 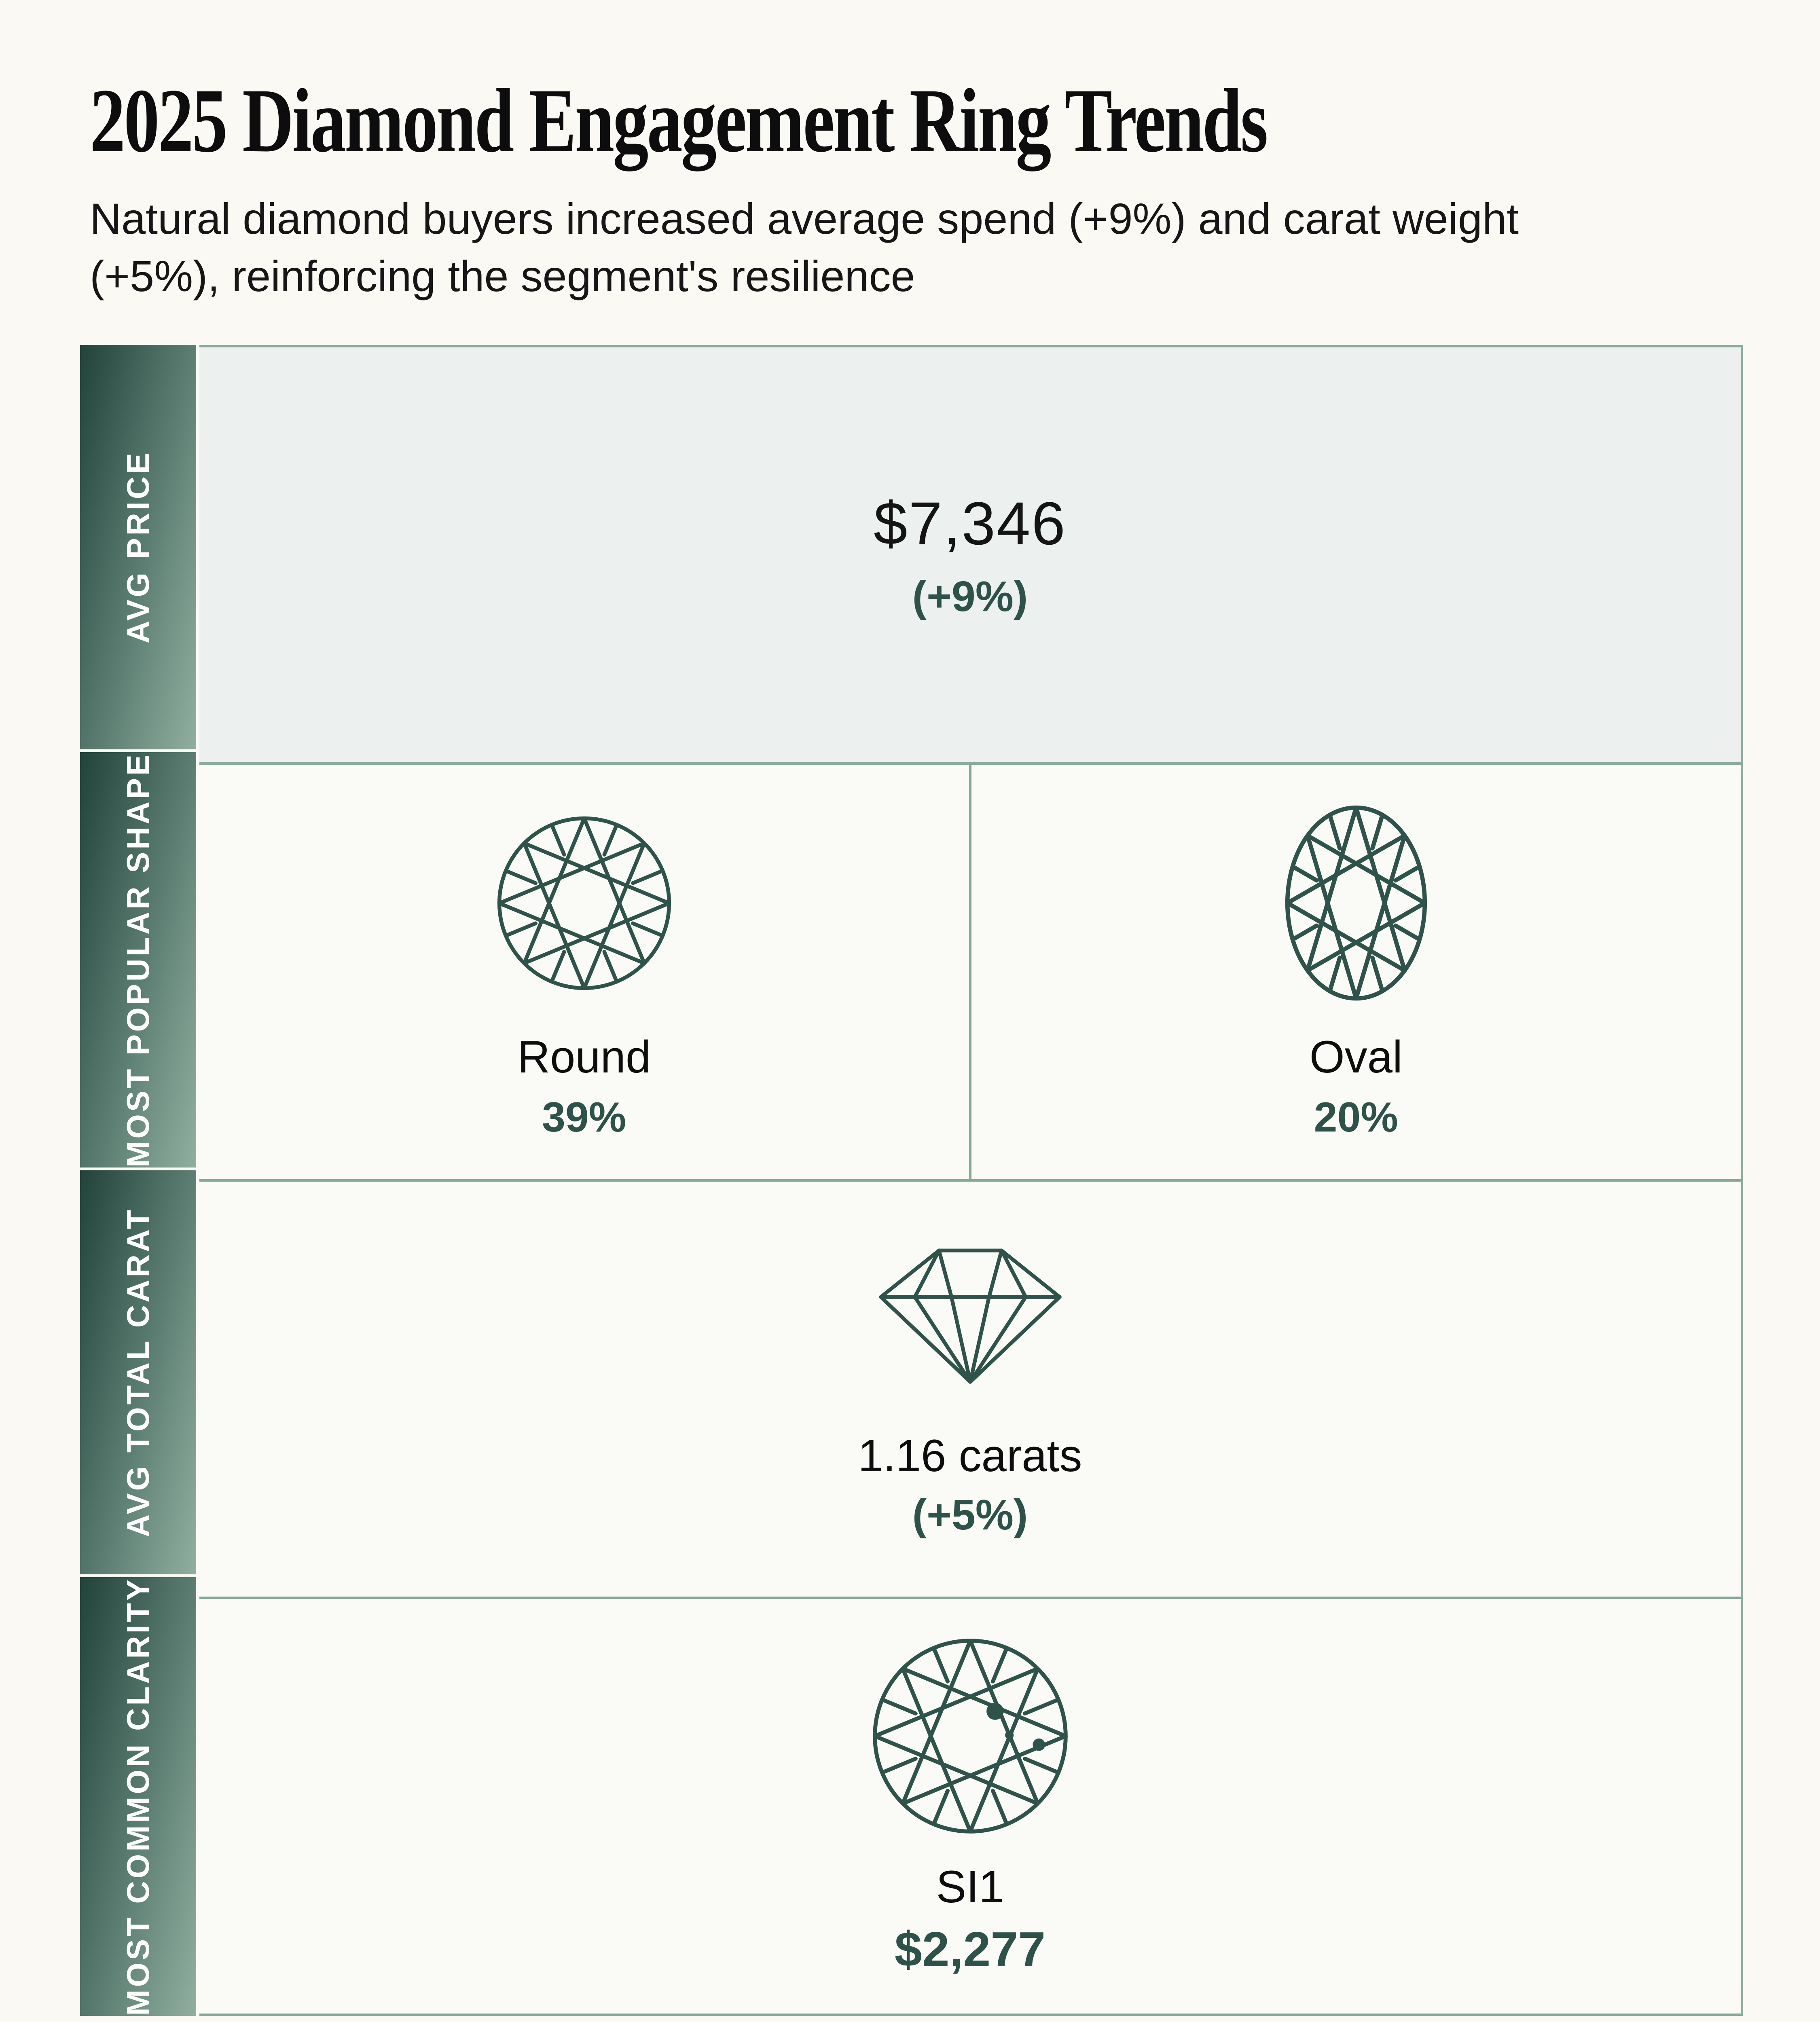 I want to click on sidebar-cell-common-clarity: MOST COMMON CLARITY, so click(x=138, y=1796).